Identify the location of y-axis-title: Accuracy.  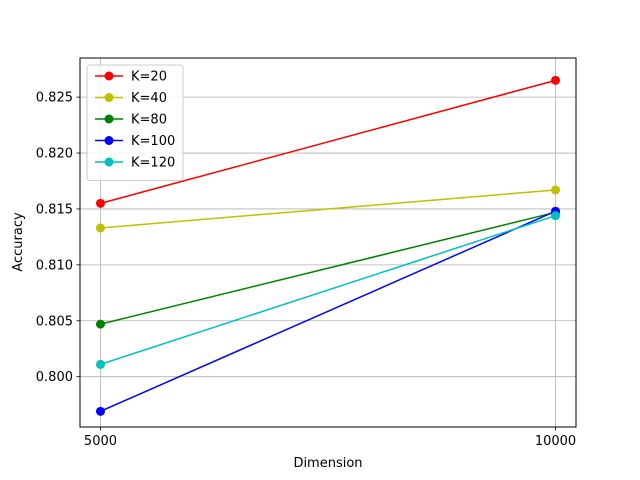
(18, 242).